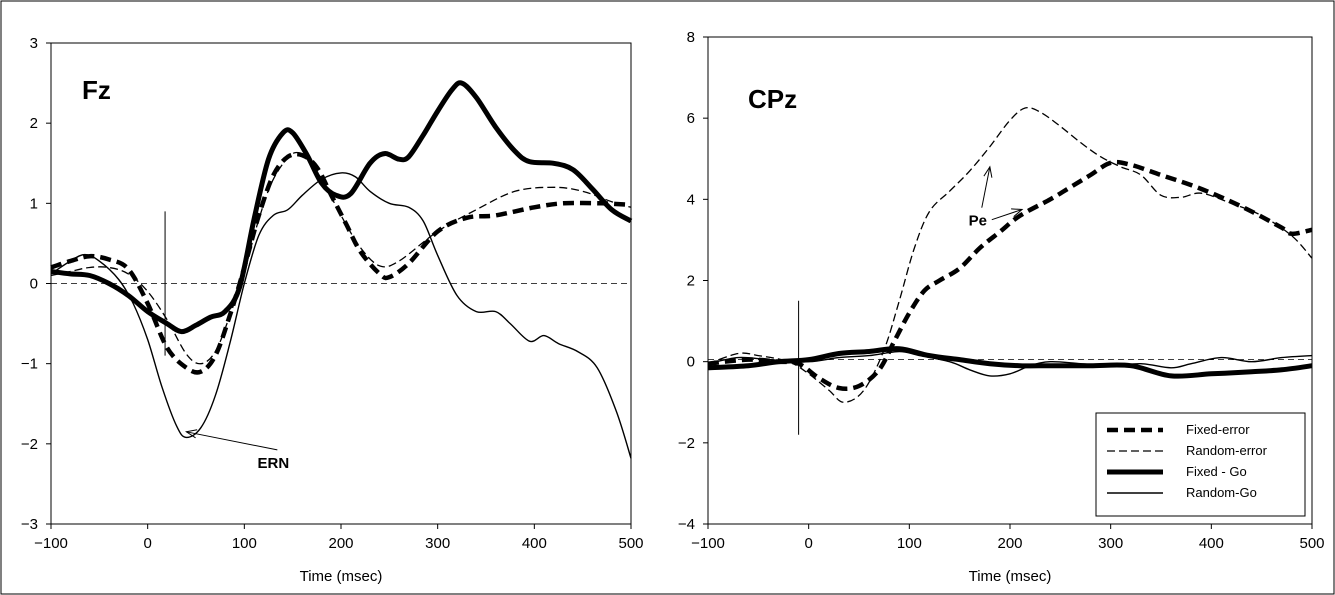 The image size is (1335, 595). I want to click on fz-x-tick-label: −100, so click(51, 543).